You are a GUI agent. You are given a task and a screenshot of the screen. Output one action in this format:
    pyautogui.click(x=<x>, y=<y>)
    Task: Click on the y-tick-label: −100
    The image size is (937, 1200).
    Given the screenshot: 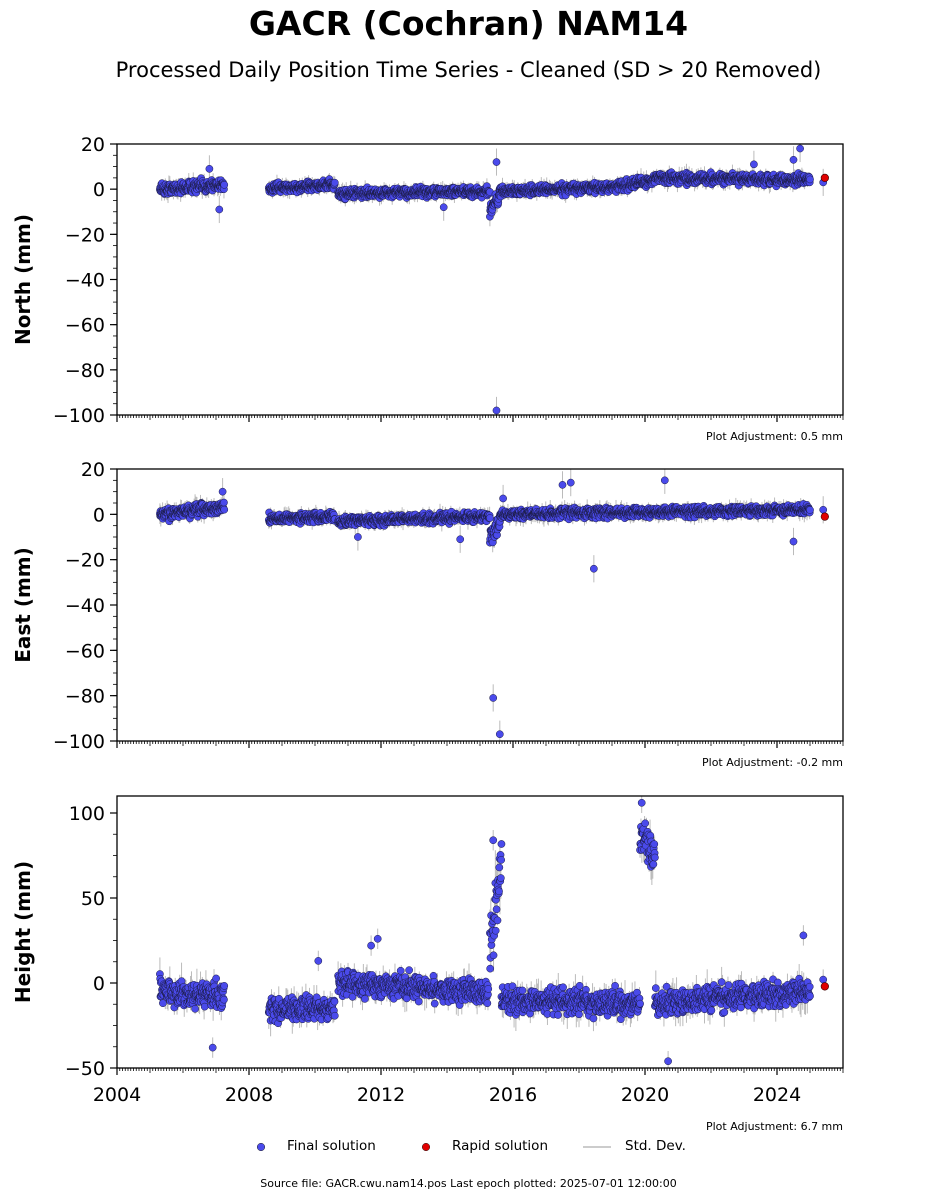 What is the action you would take?
    pyautogui.click(x=79, y=416)
    